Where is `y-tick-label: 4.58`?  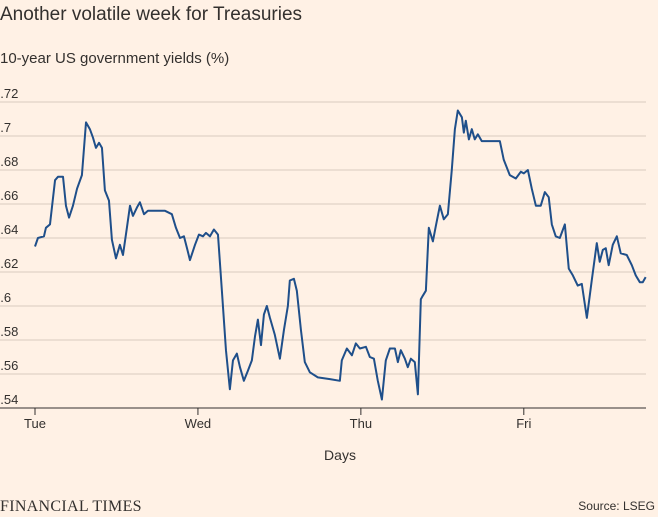 y-tick-label: 4.58 is located at coordinates (9, 331).